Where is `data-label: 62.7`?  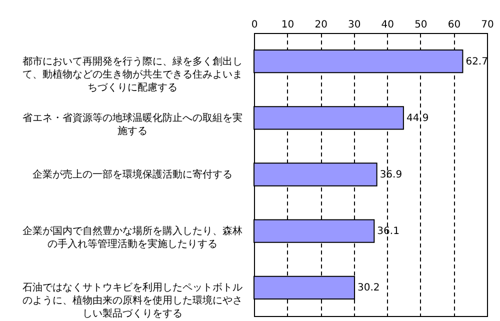
data-label: 62.7 is located at coordinates (477, 62).